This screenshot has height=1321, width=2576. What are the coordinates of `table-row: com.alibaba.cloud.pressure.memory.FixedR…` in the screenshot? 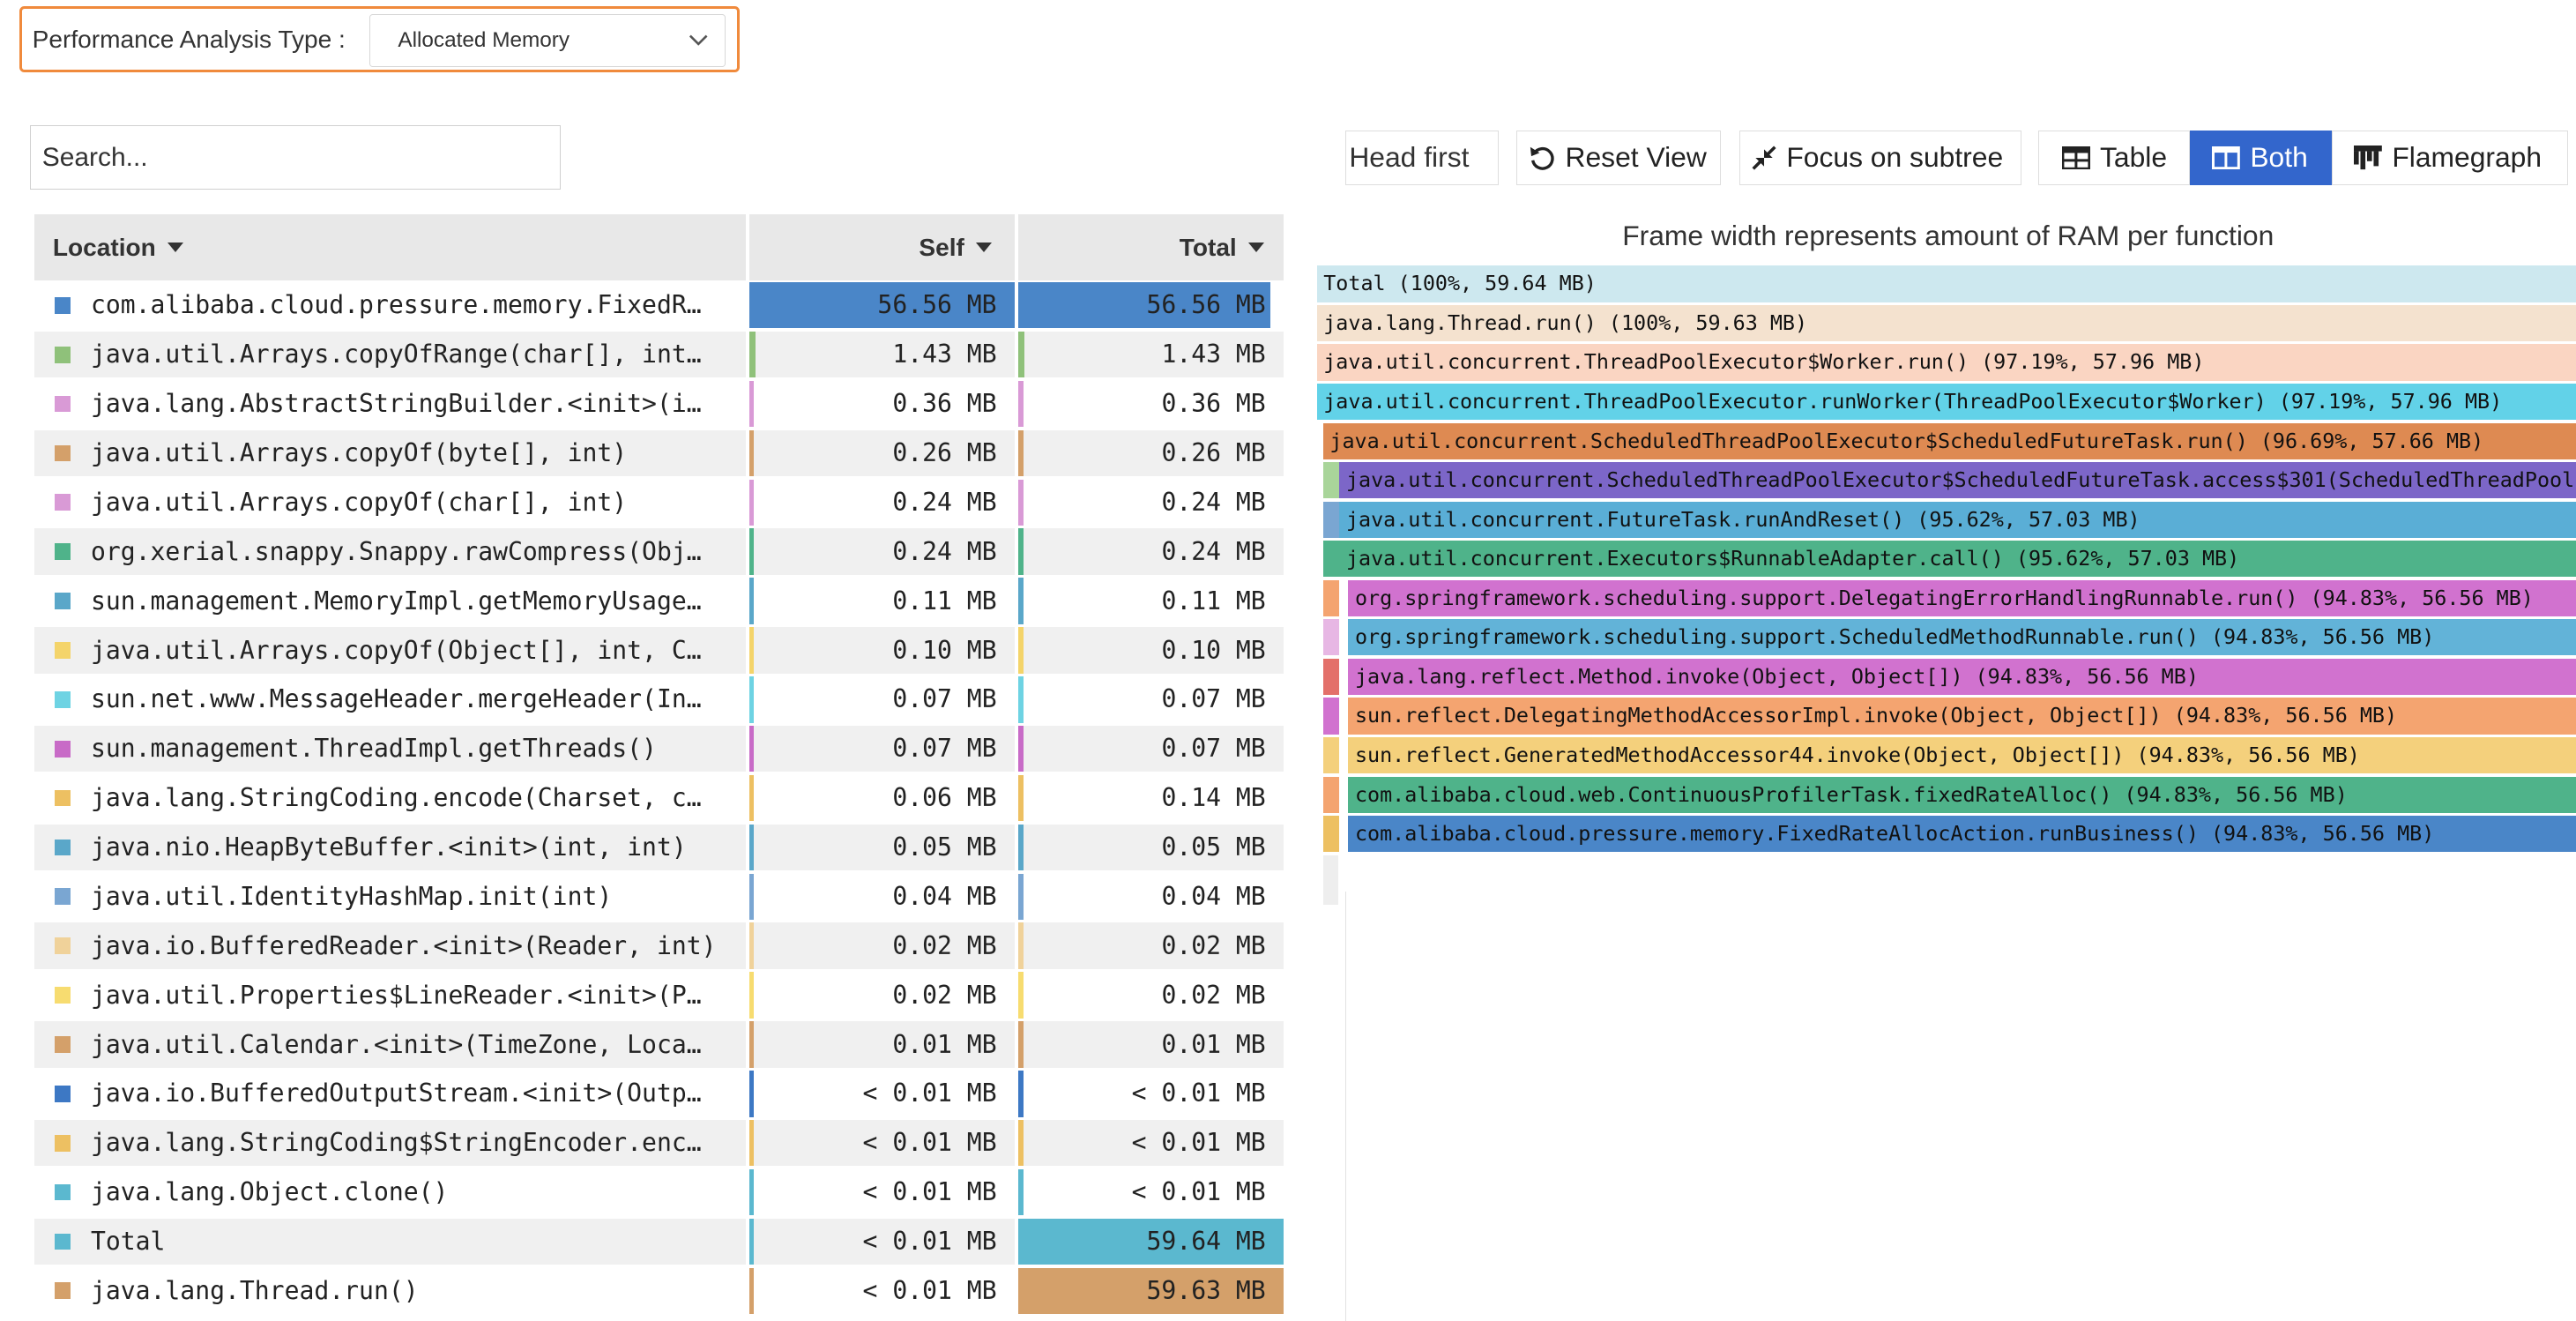 It's located at (659, 307).